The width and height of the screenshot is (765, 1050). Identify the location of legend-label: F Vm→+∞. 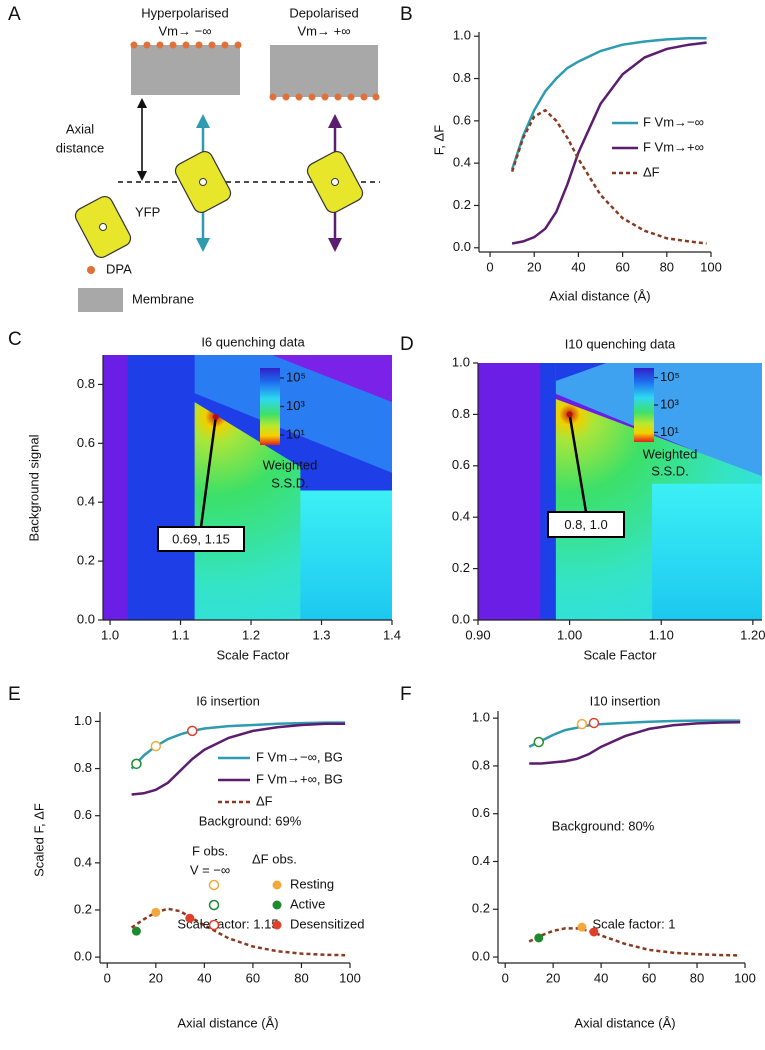
(673, 146).